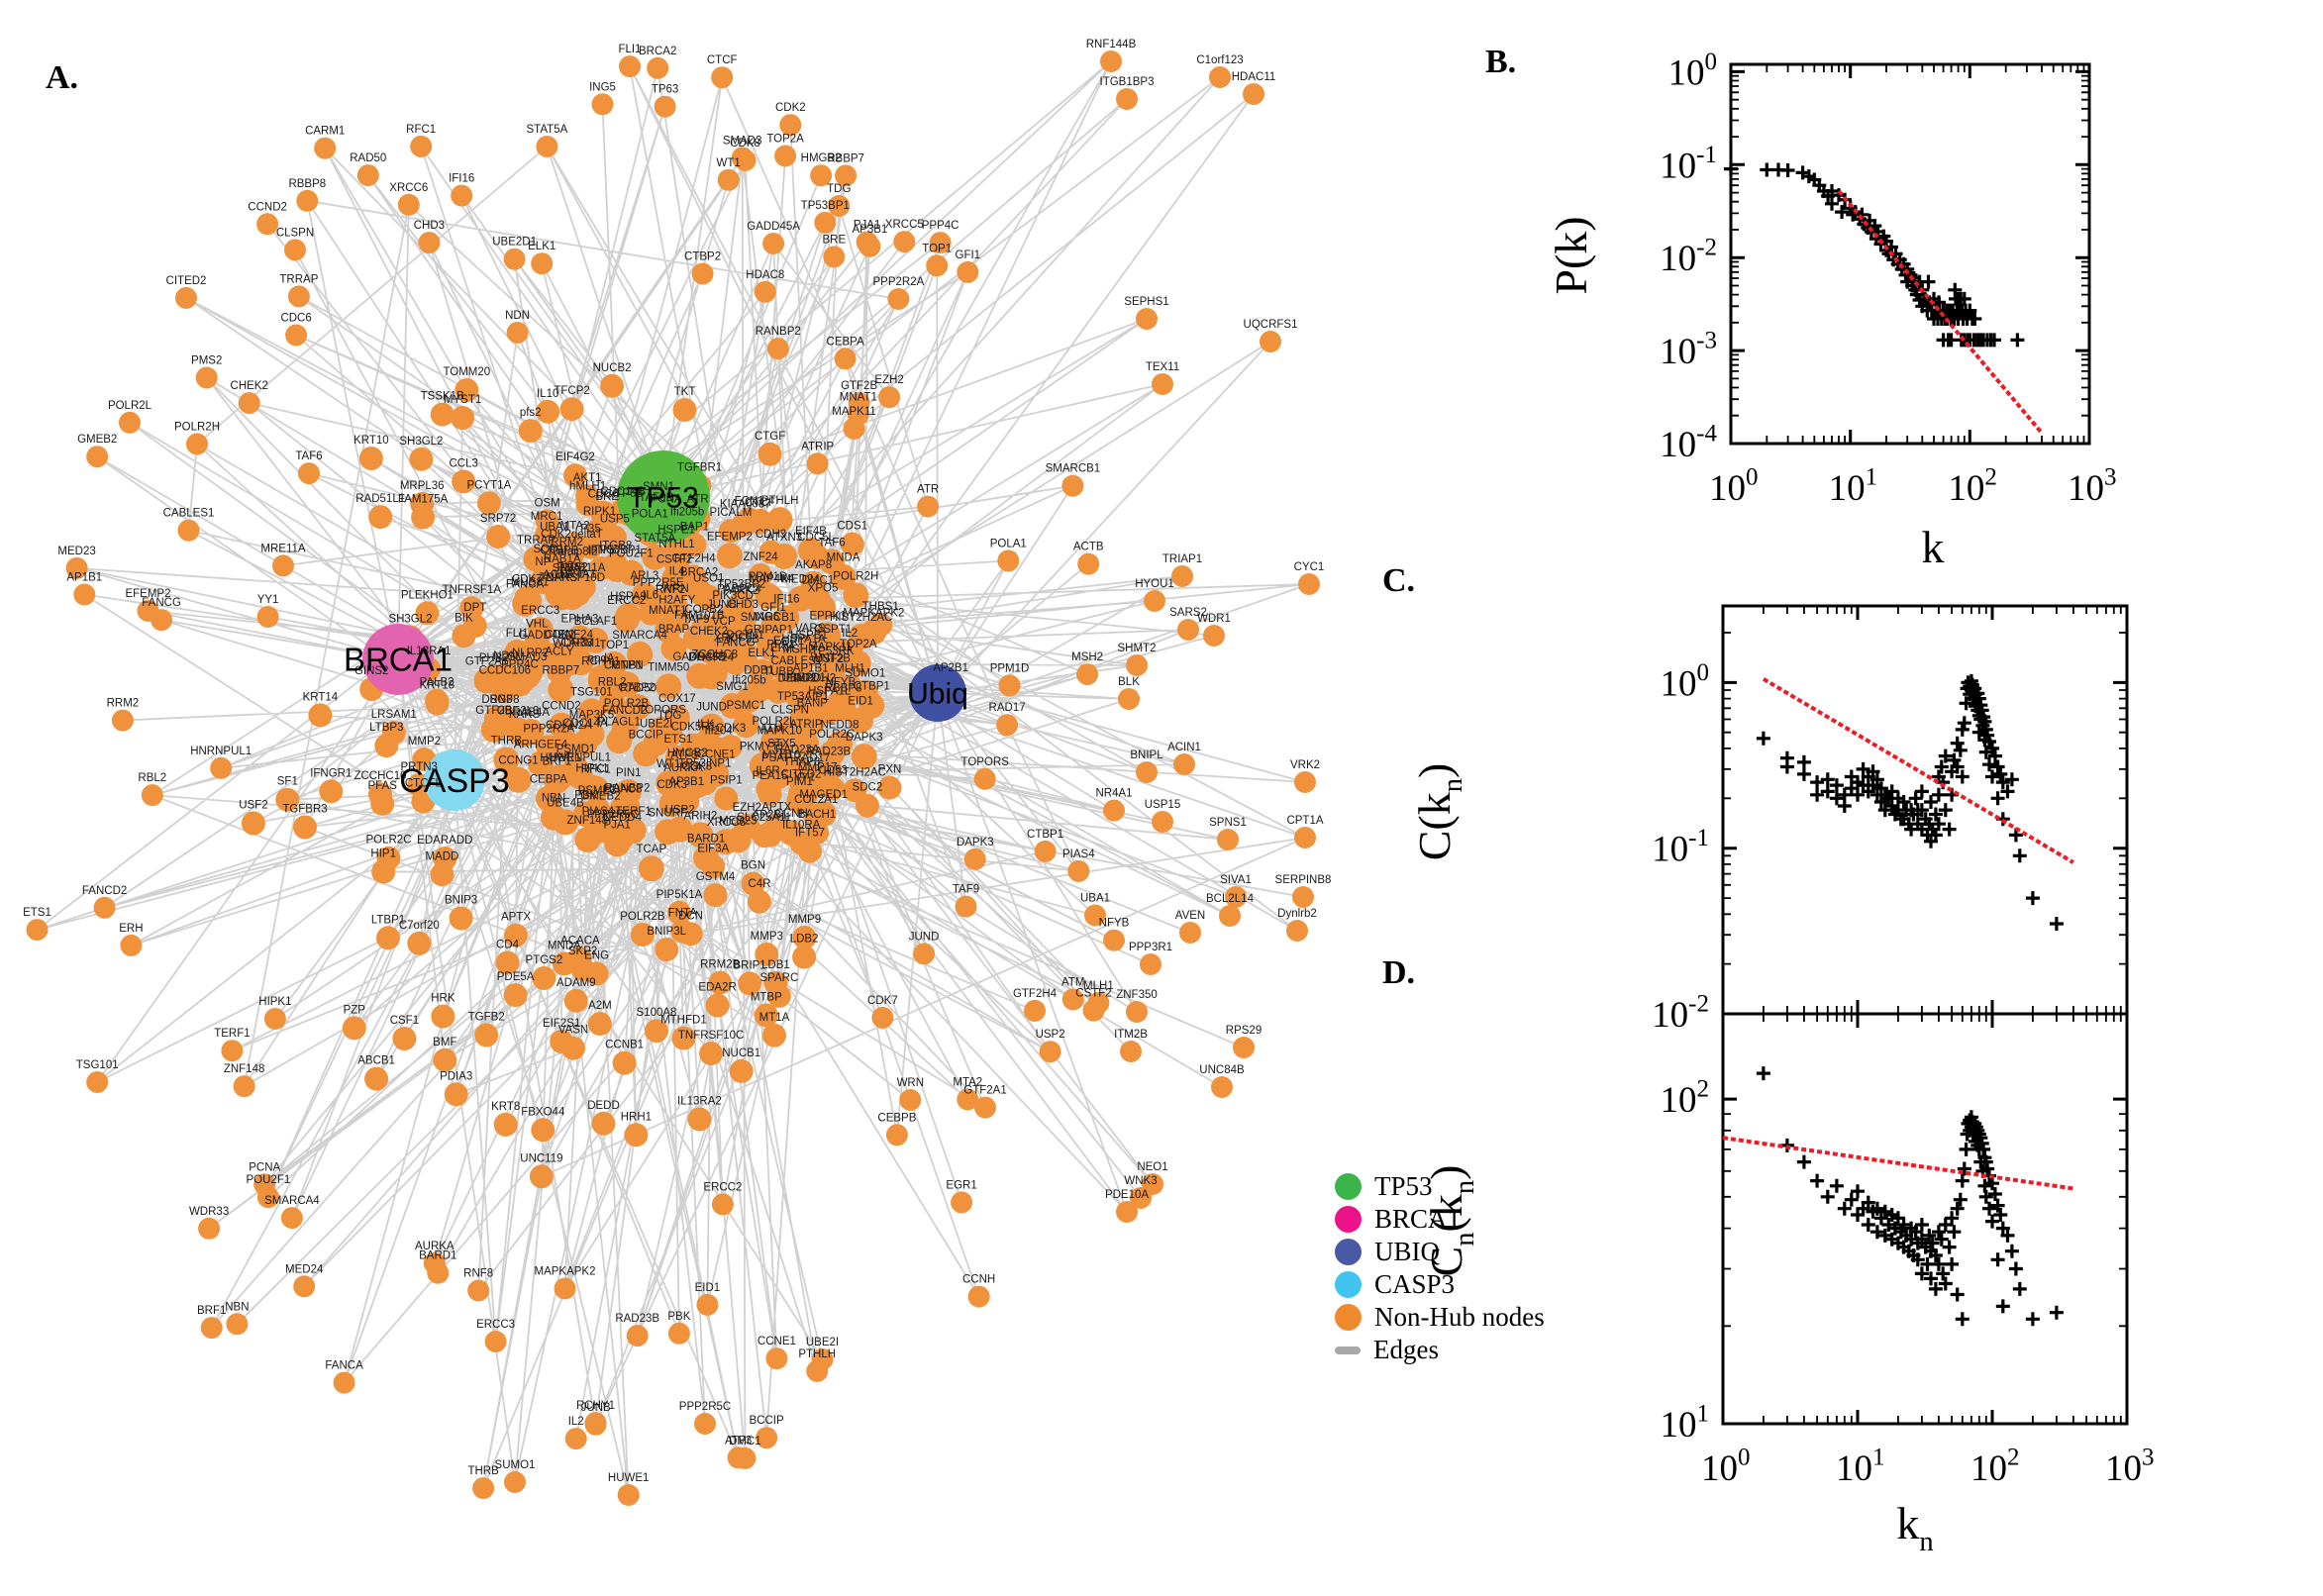 Image resolution: width=2323 pixels, height=1596 pixels. Describe the element at coordinates (845, 342) in the screenshot. I see `svg-text: CEBPA` at that location.